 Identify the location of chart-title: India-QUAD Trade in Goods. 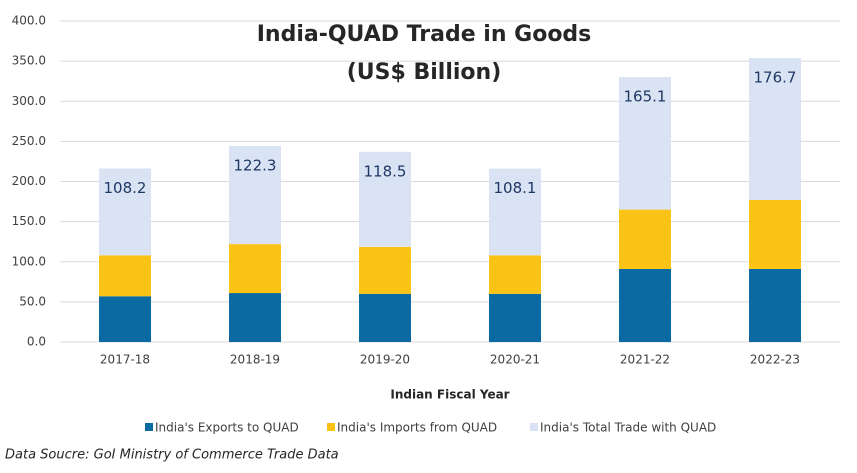
(424, 34).